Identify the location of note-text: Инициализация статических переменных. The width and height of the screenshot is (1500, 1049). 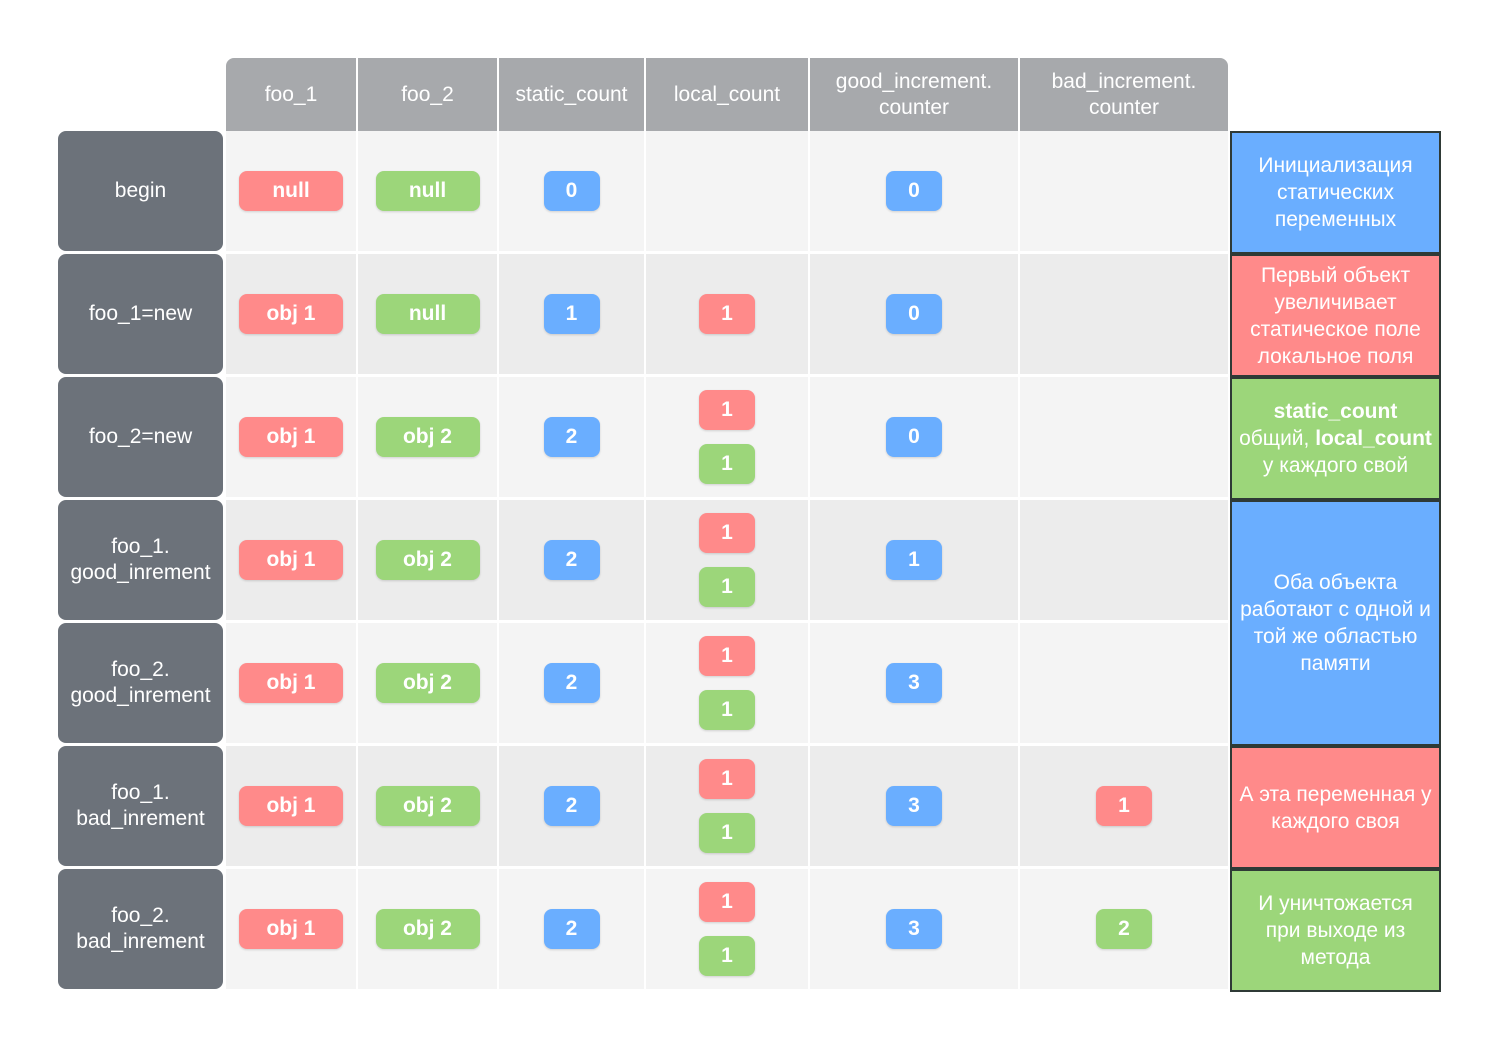
(1335, 192).